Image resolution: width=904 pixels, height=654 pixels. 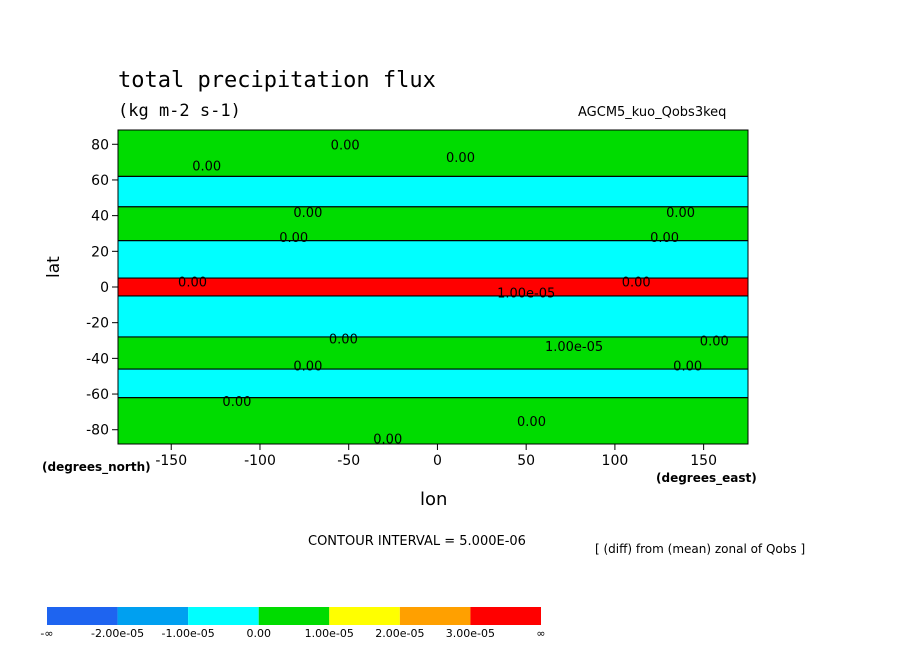 What do you see at coordinates (706, 478) in the screenshot?
I see `x-unit-label: (degrees_east)` at bounding box center [706, 478].